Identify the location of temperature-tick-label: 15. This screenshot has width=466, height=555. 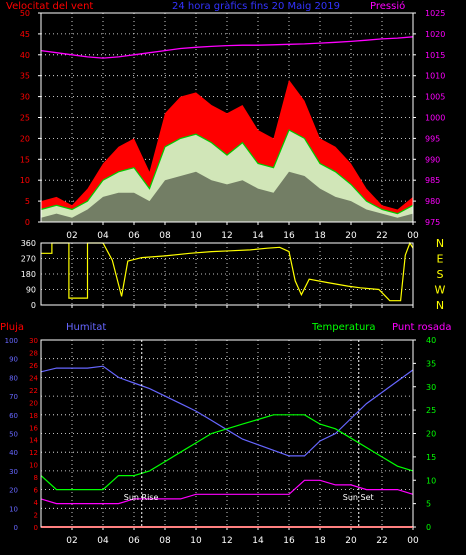
(431, 457).